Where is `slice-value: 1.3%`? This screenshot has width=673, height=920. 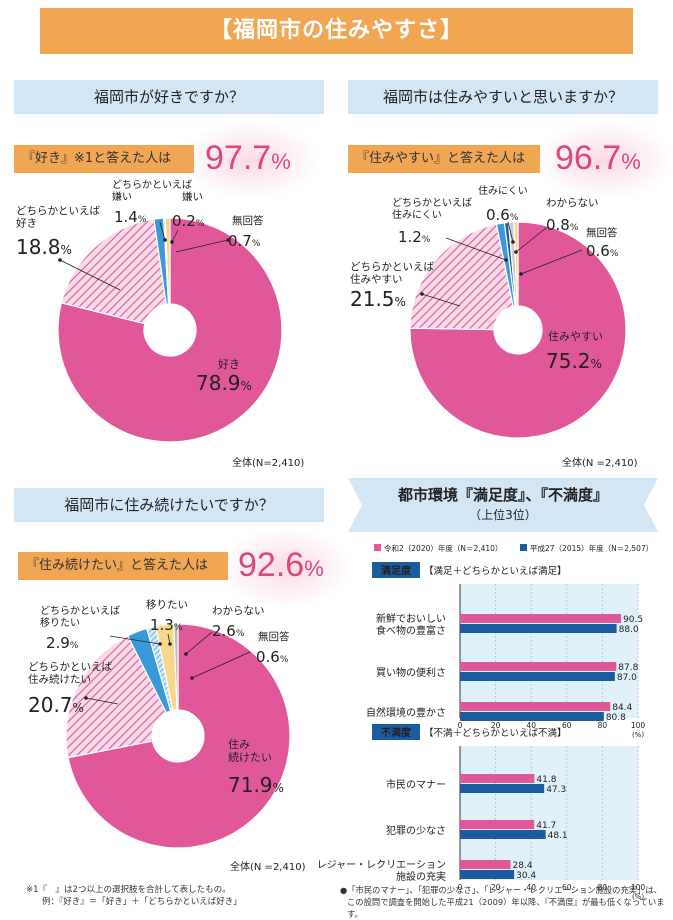 slice-value: 1.3% is located at coordinates (166, 625).